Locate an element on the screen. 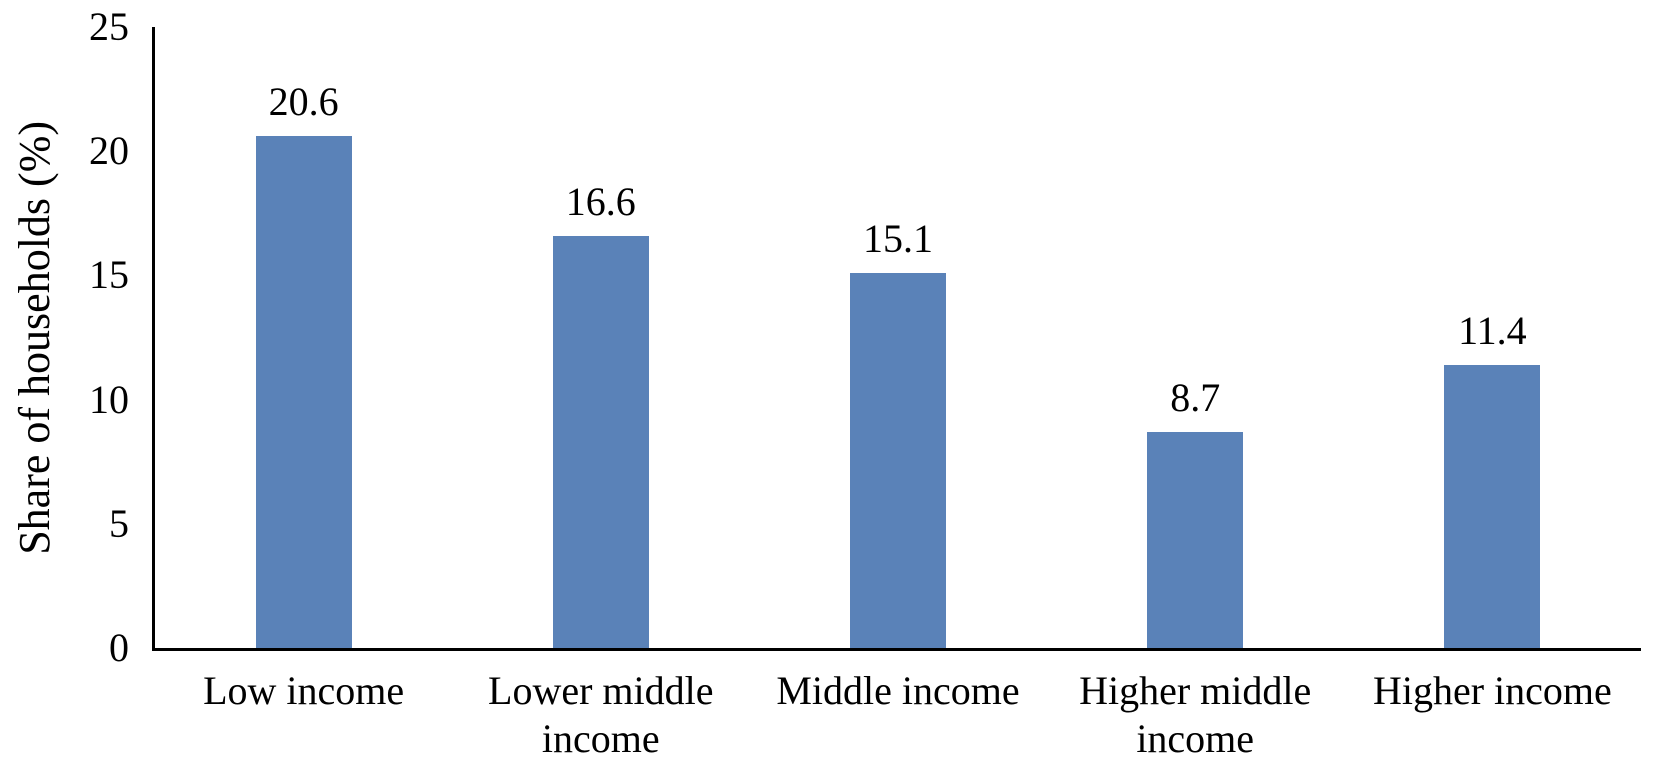 The width and height of the screenshot is (1654, 770). bar-value-label: 20.6 is located at coordinates (303, 101).